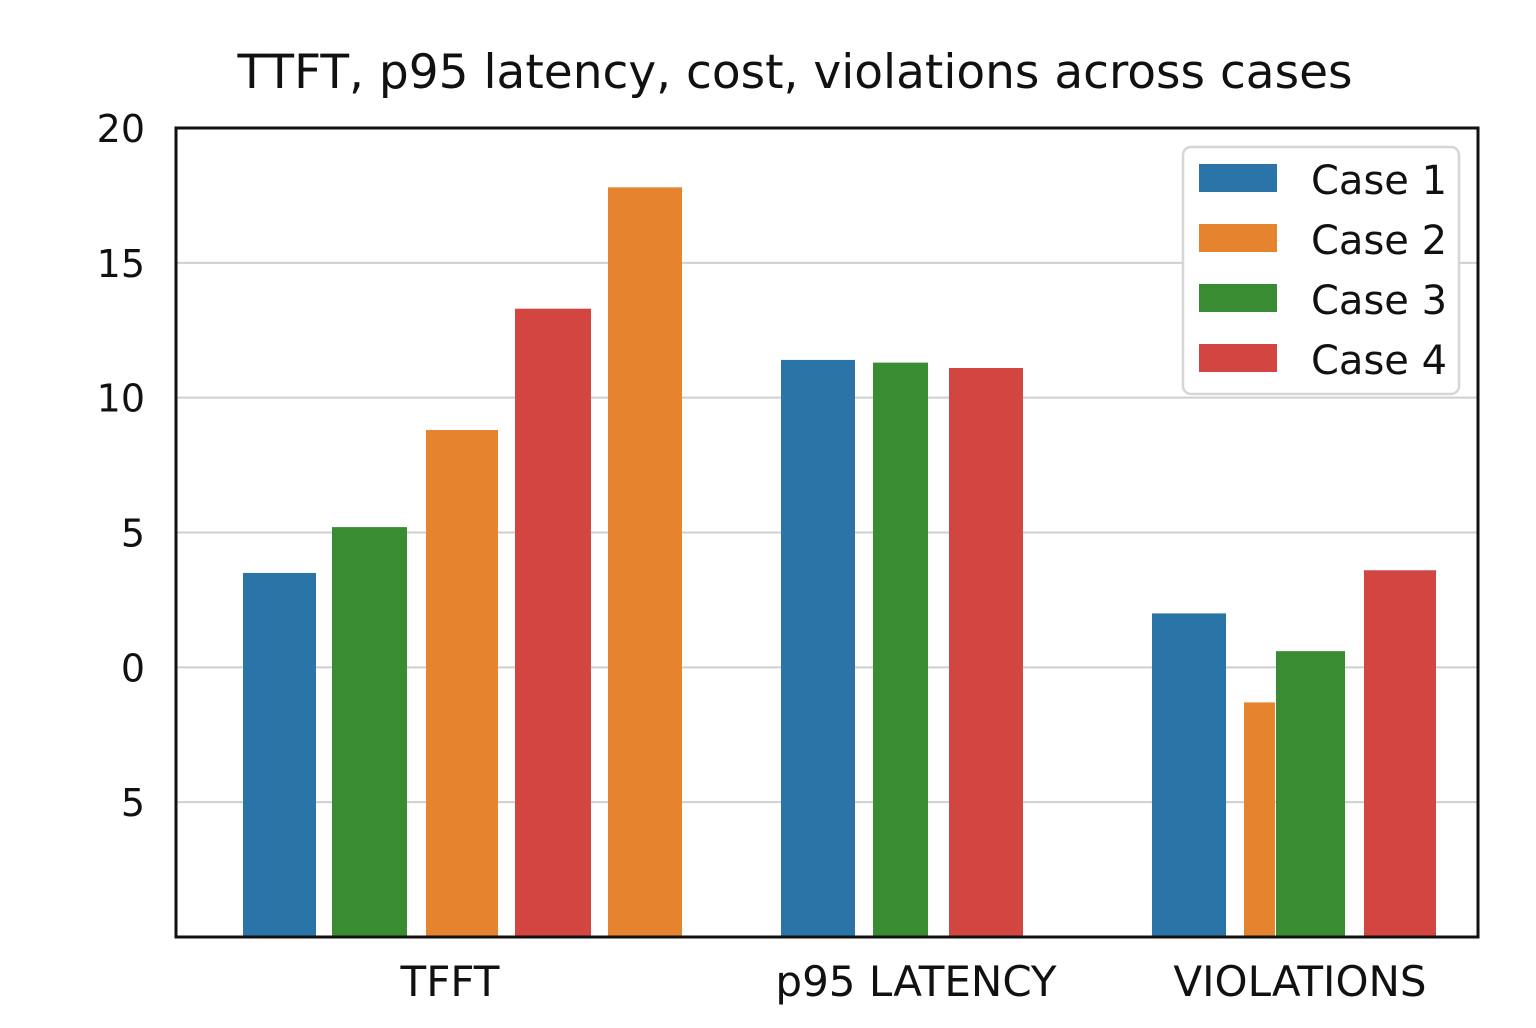  What do you see at coordinates (1379, 181) in the screenshot?
I see `legend-label: Case 1` at bounding box center [1379, 181].